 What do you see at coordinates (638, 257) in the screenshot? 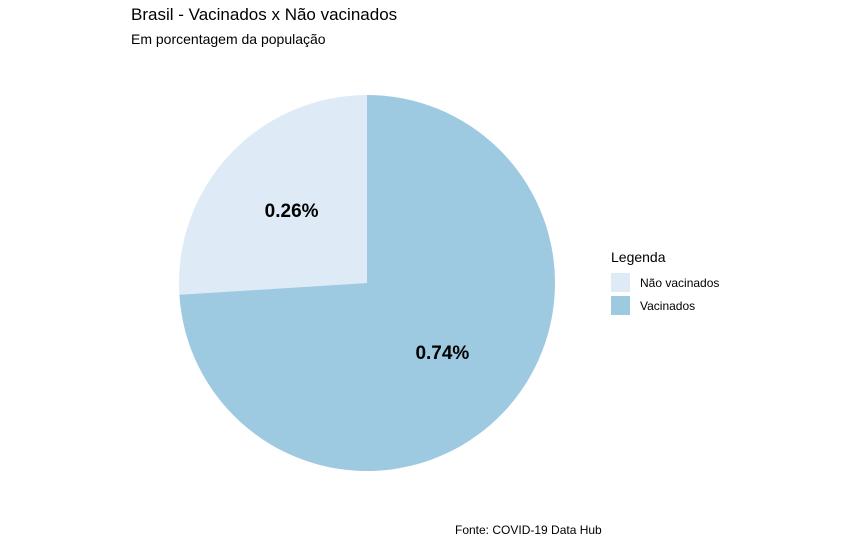
I see `legend-title: Legenda` at bounding box center [638, 257].